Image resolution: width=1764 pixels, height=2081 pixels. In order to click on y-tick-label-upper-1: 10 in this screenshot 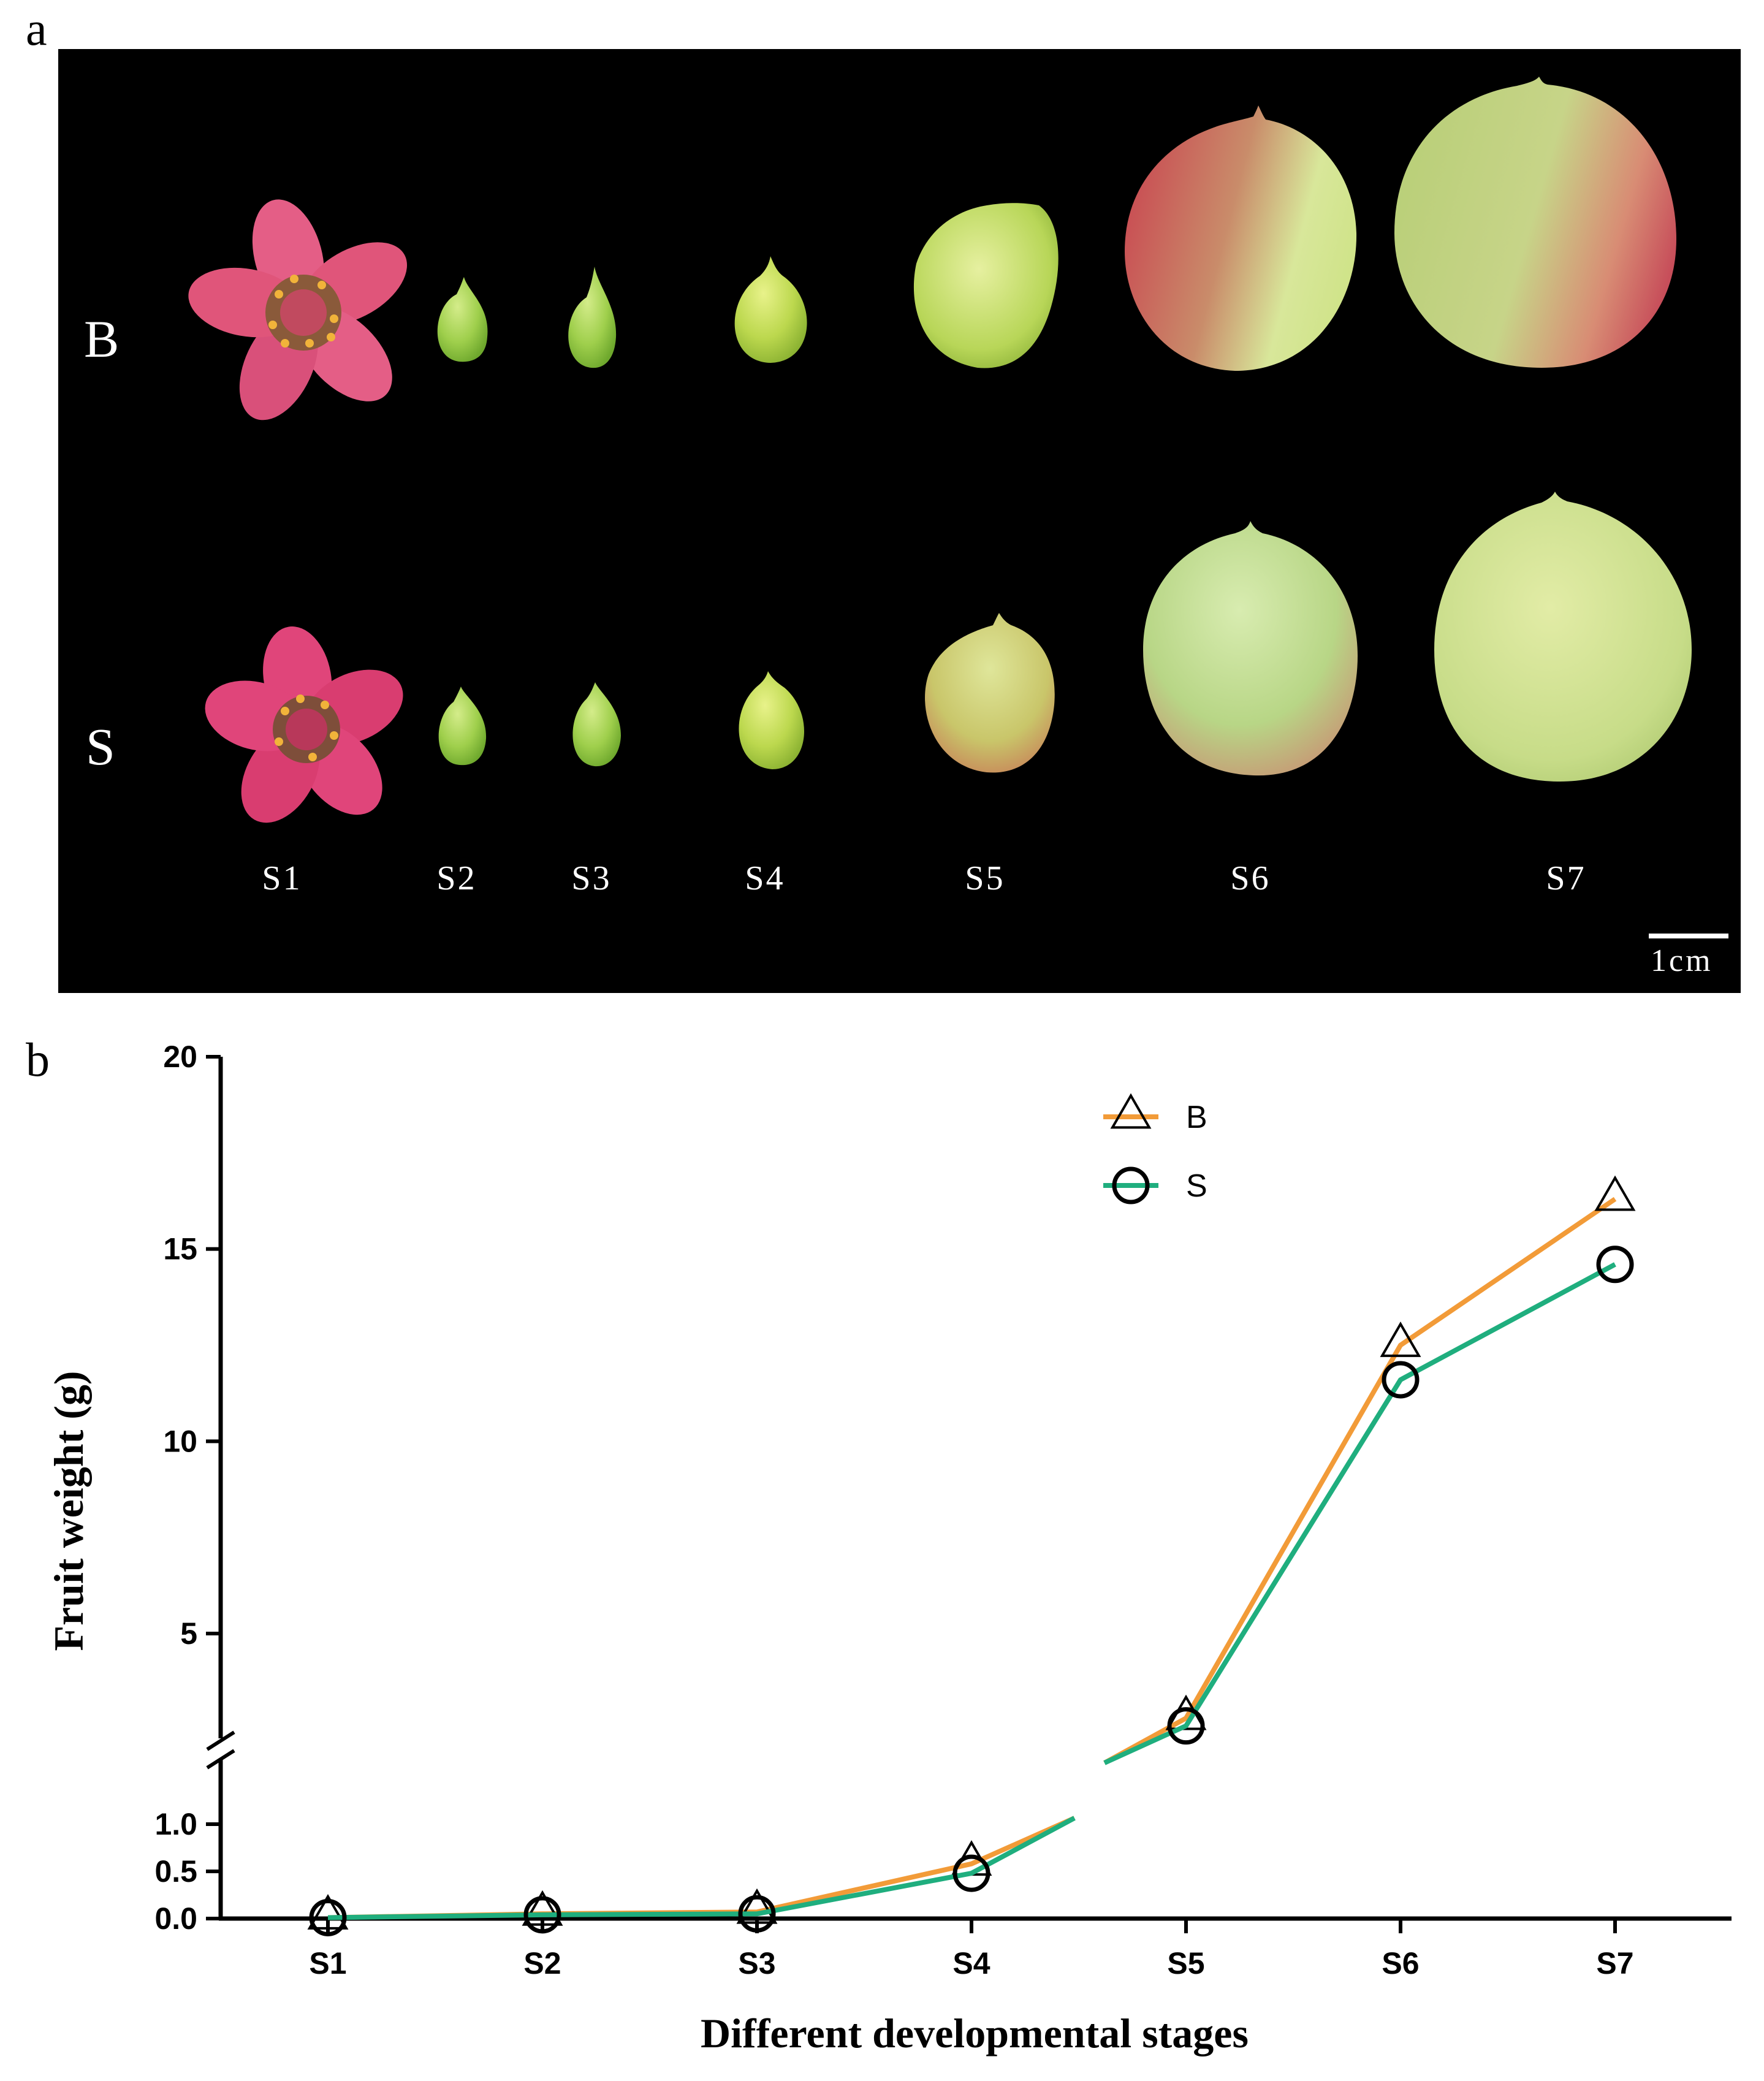, I will do `click(180, 1441)`.